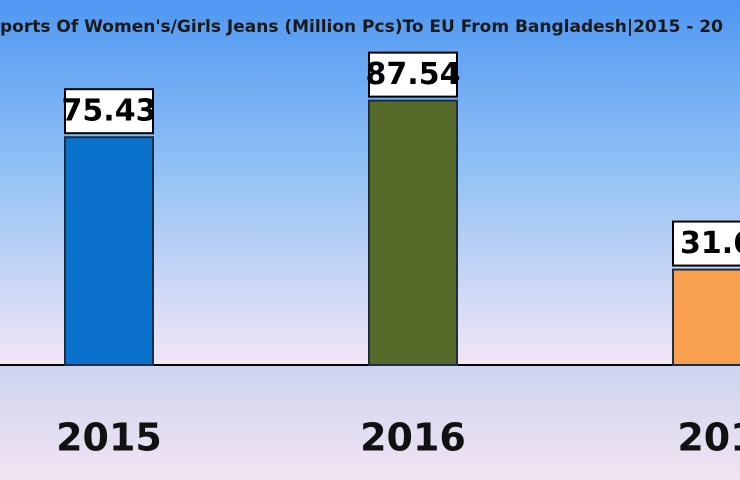  I want to click on value-label: 87.54, so click(413, 74).